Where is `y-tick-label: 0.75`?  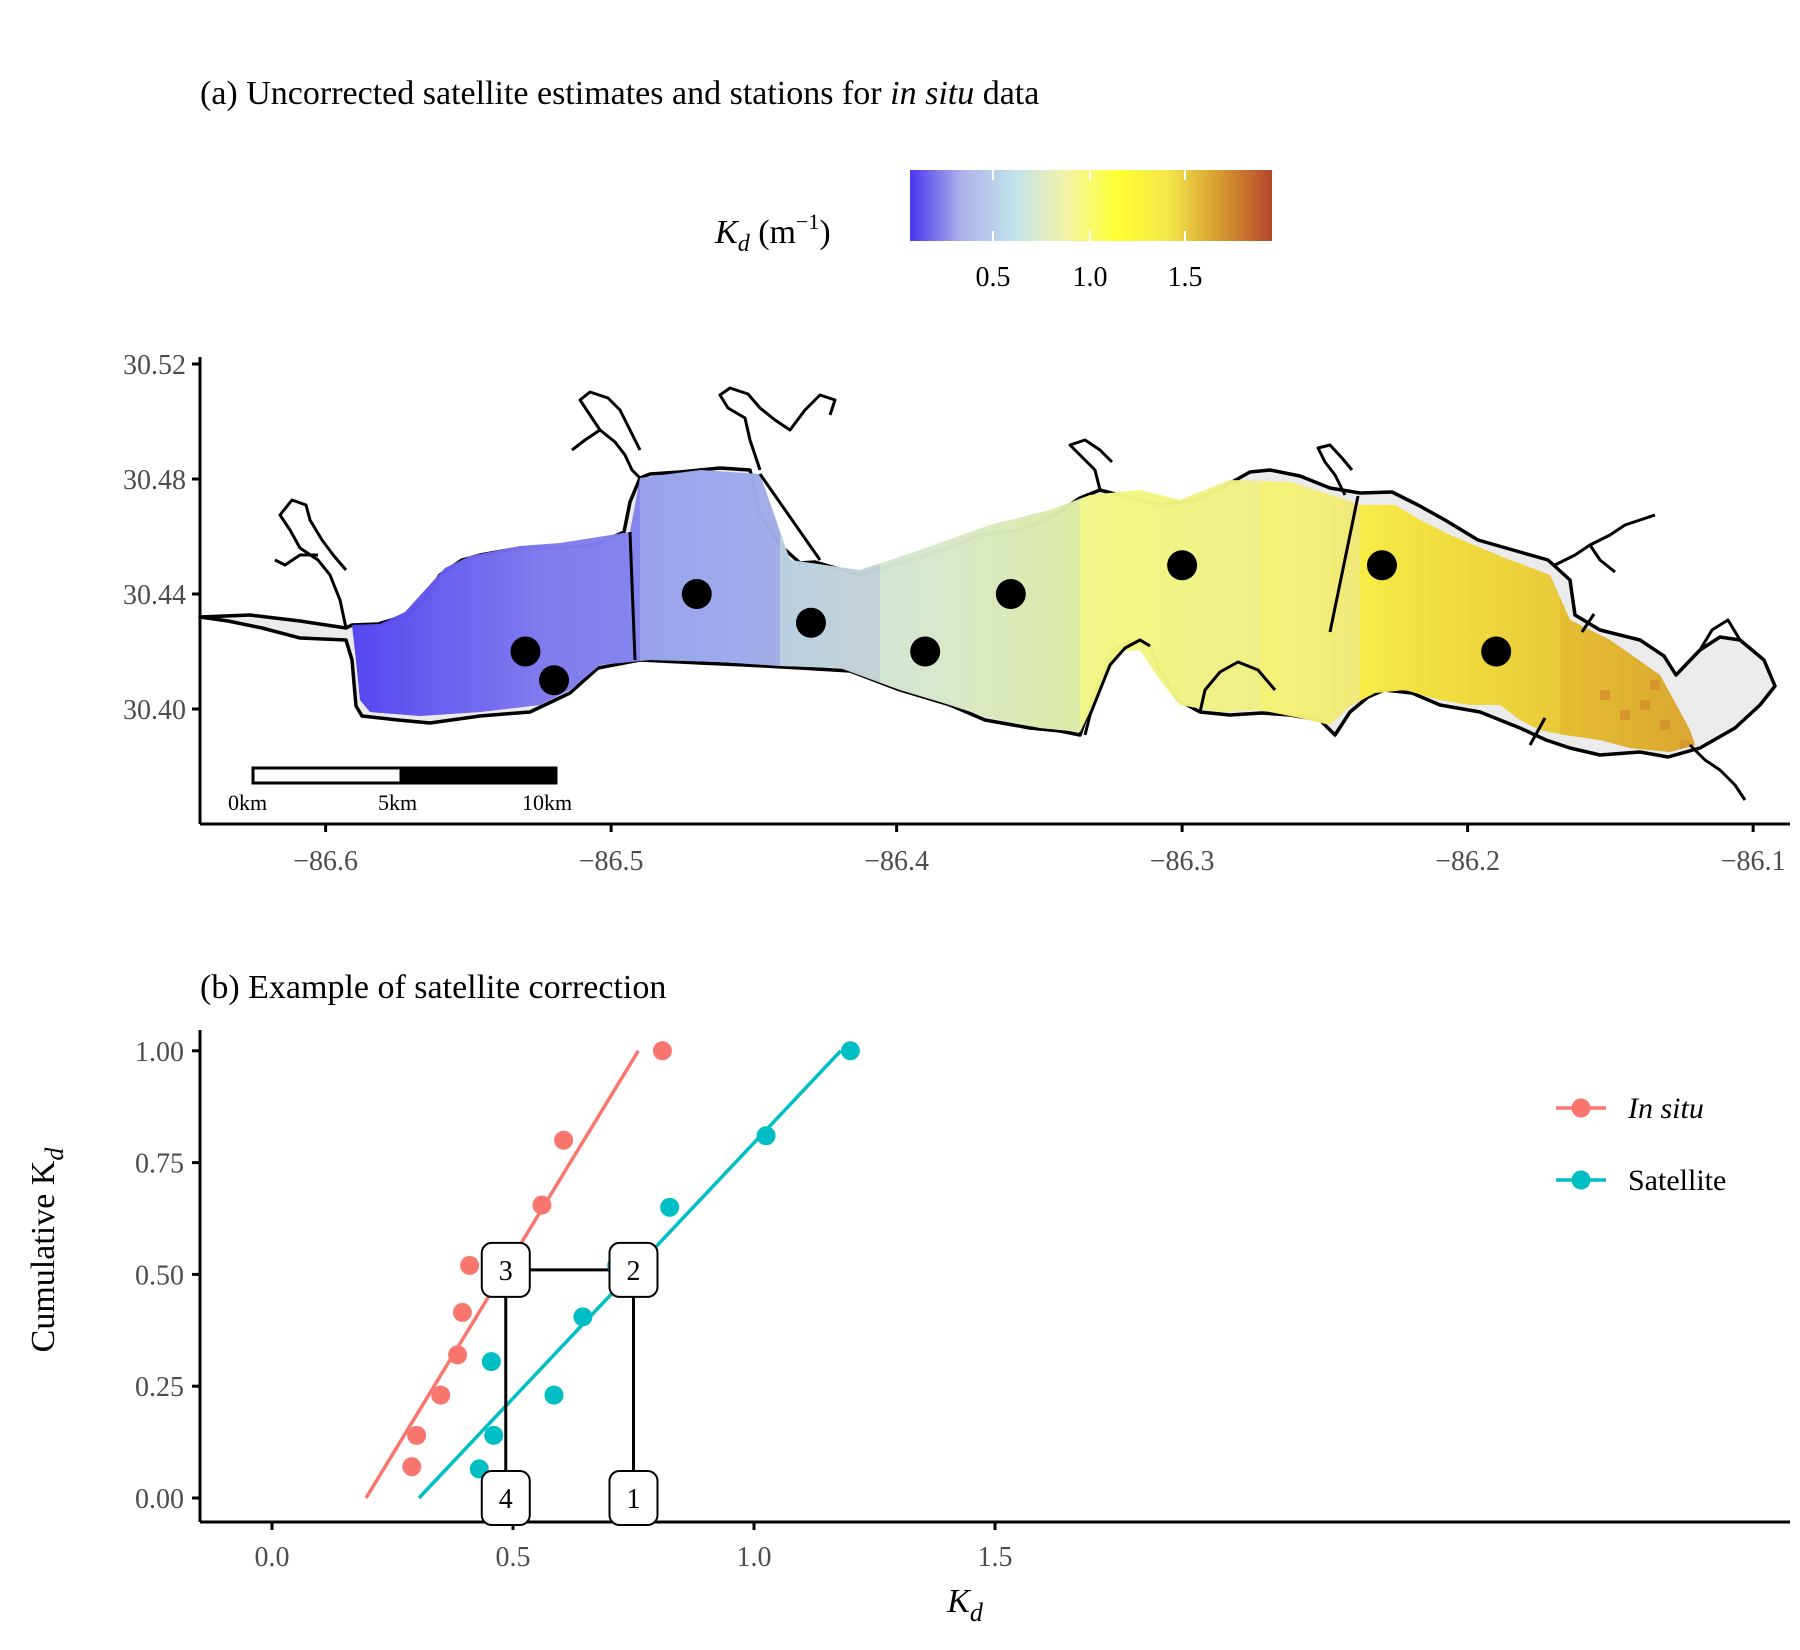
y-tick-label: 0.75 is located at coordinates (159, 1164).